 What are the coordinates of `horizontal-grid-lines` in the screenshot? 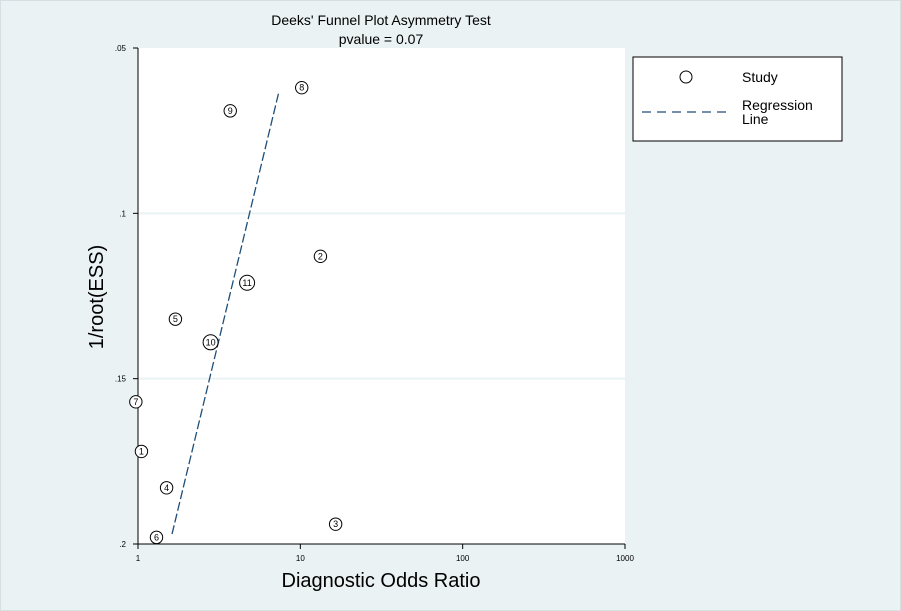 It's located at (381, 296).